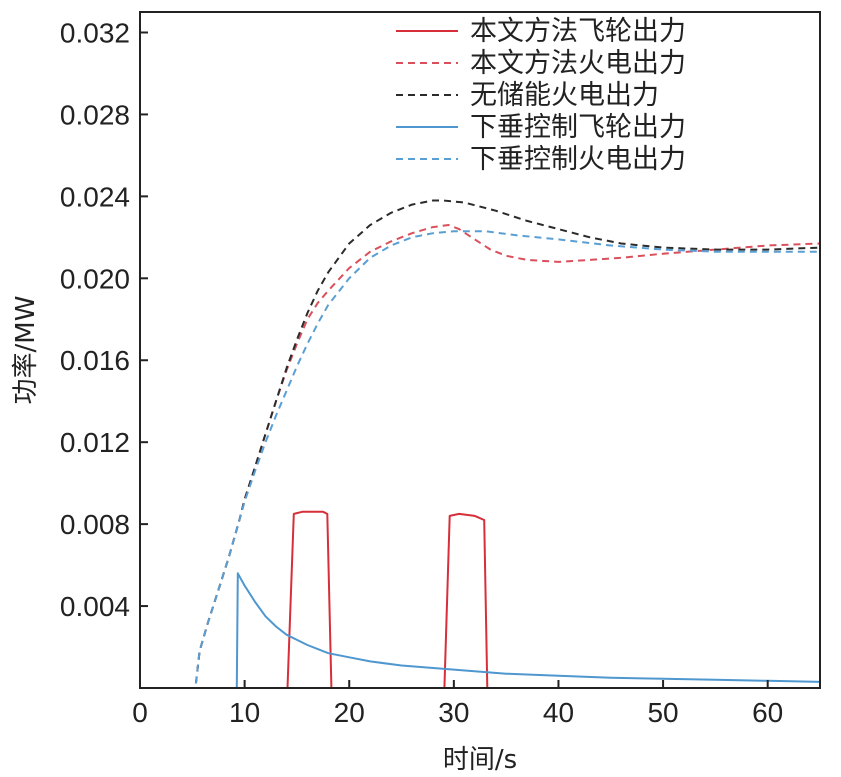 The width and height of the screenshot is (841, 777). I want to click on y-tick-label: 0.008, so click(95, 524).